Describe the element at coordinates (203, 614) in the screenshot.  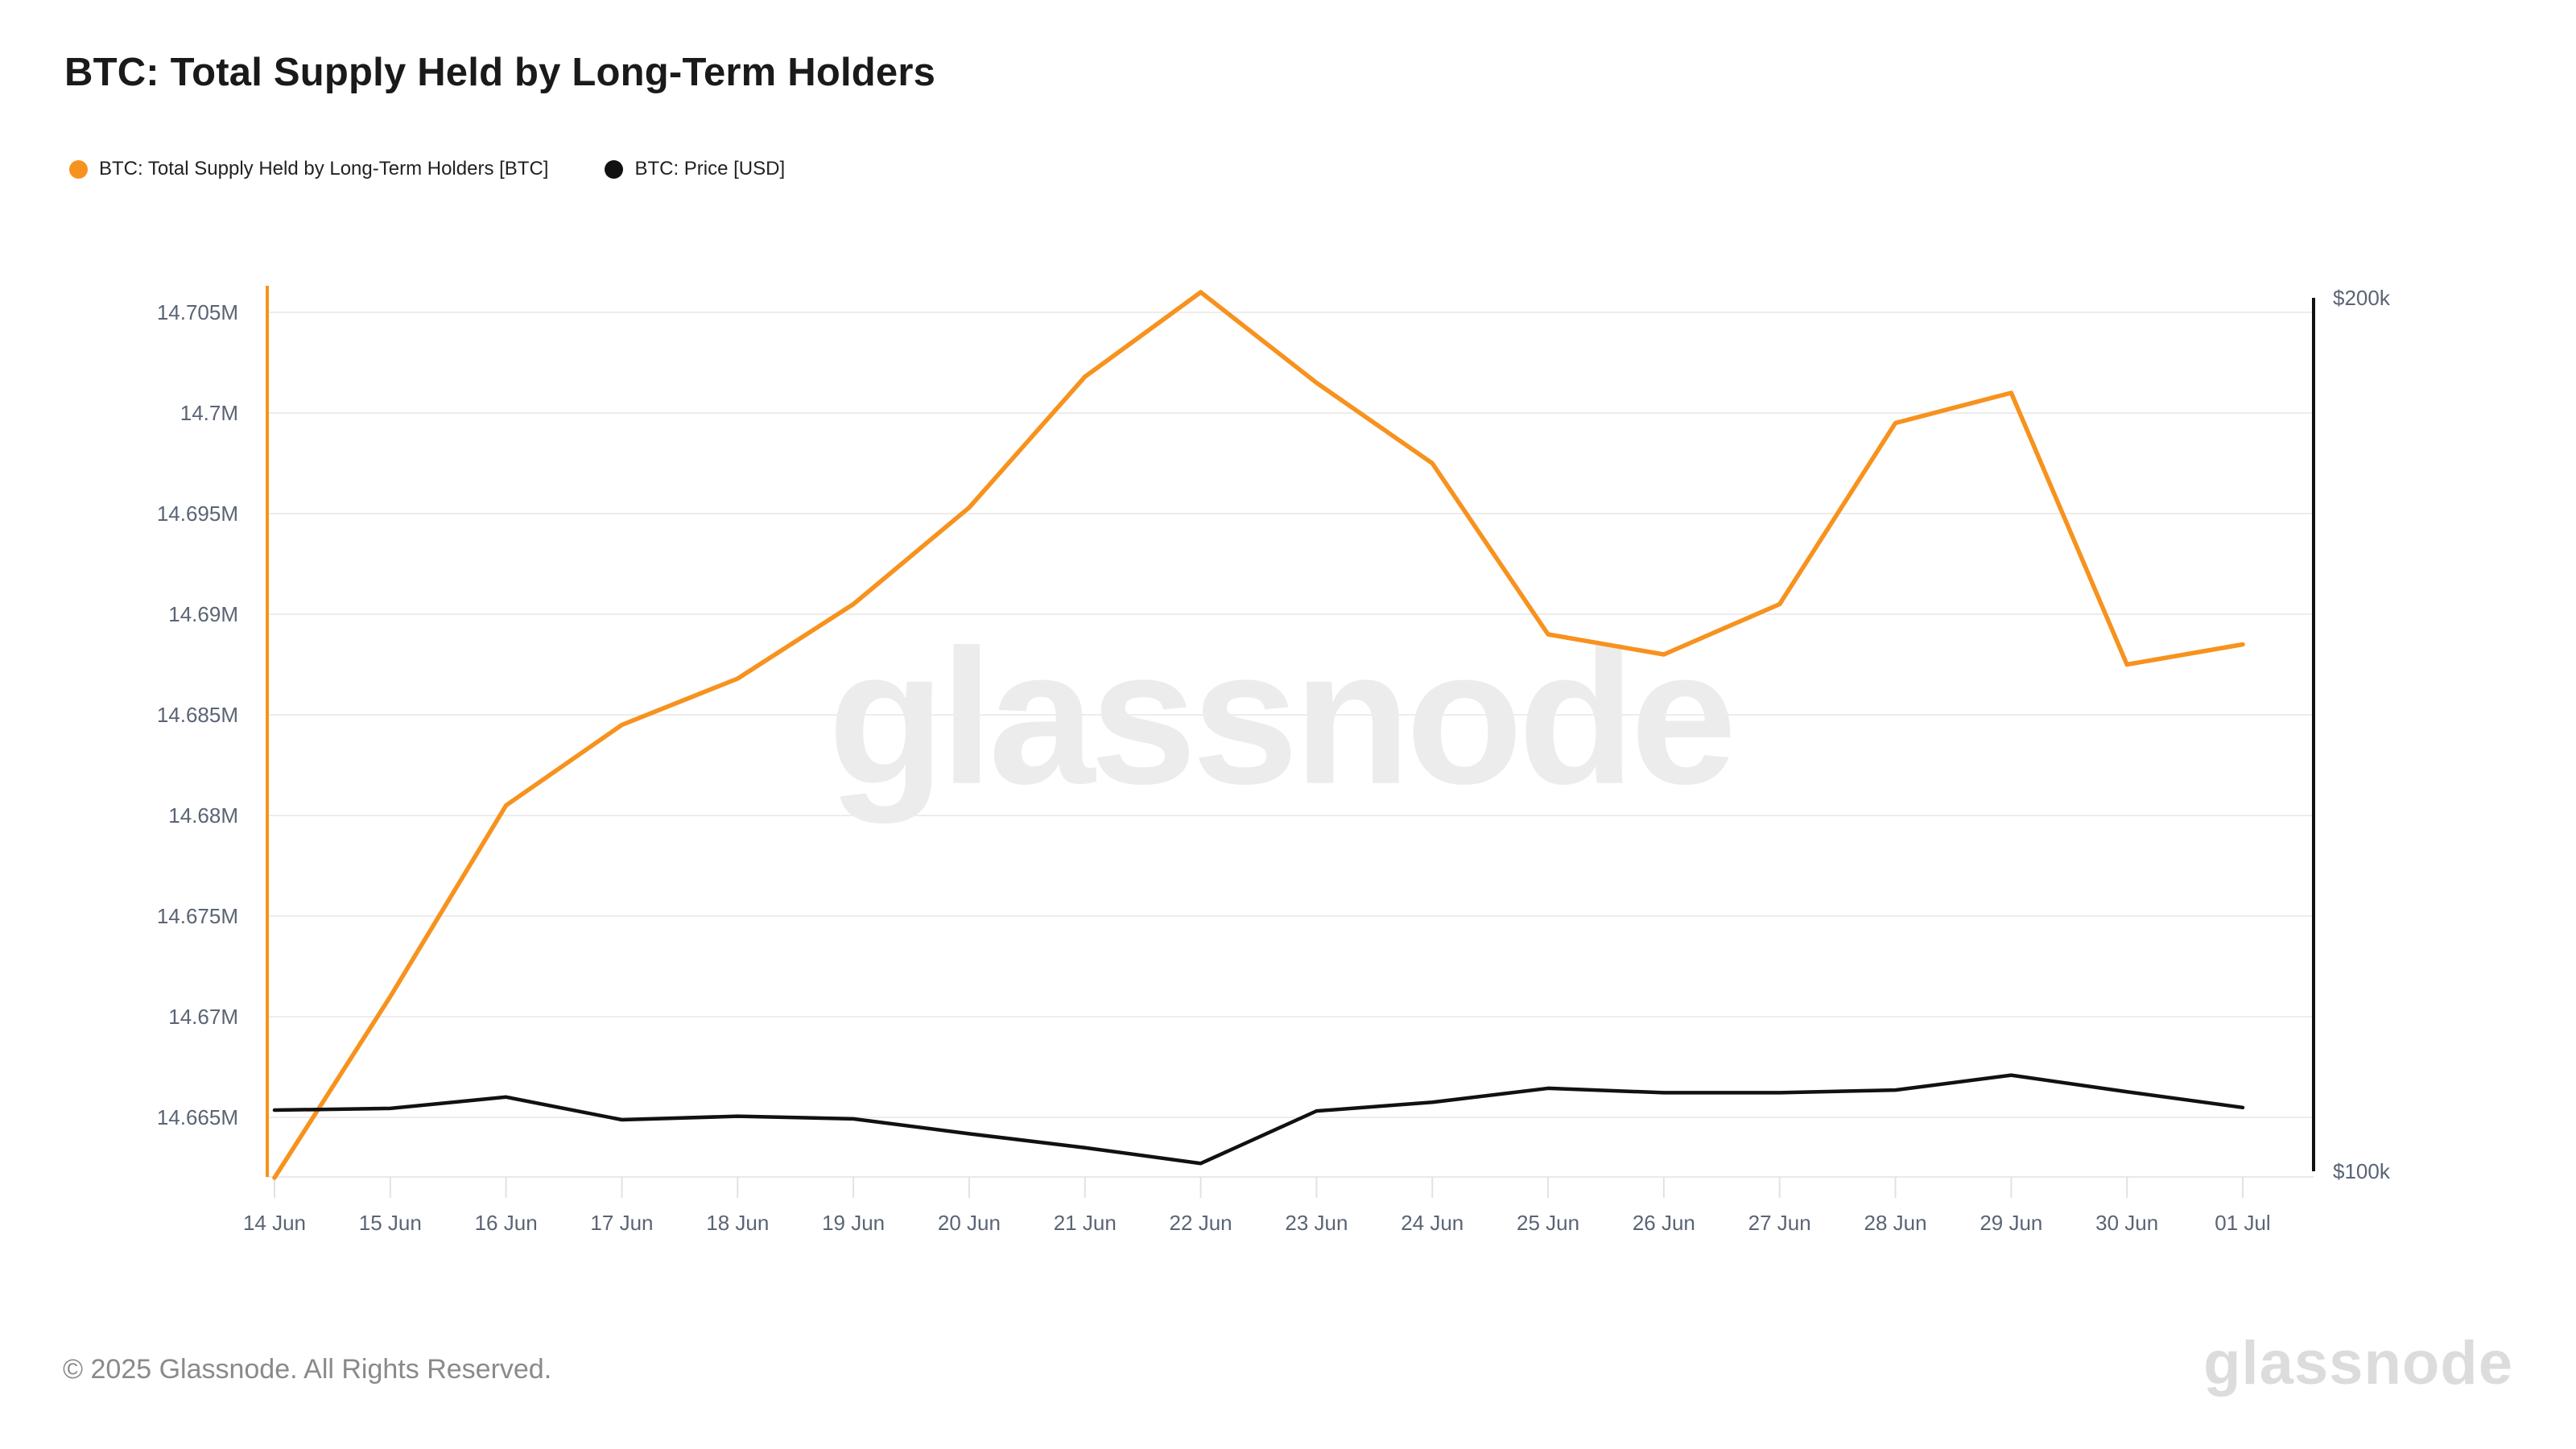
I see `left-axis-tick-label: 14.69M` at that location.